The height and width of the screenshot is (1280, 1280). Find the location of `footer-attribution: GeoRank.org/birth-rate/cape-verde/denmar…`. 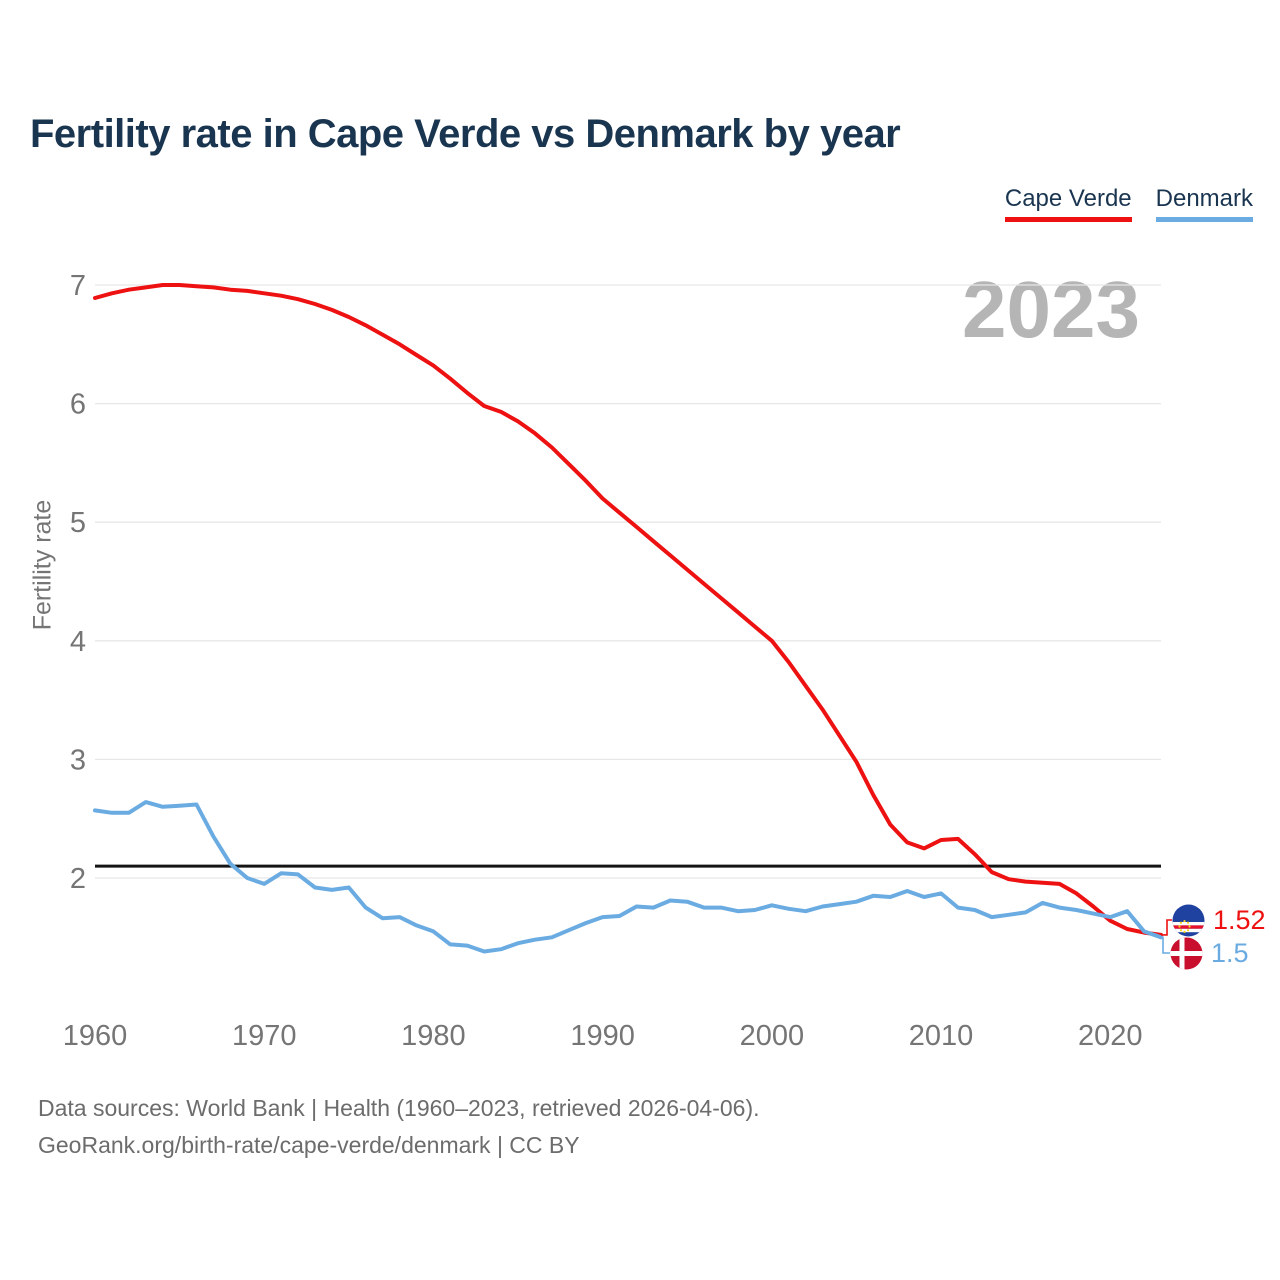

footer-attribution: GeoRank.org/birth-rate/cape-verde/denmar… is located at coordinates (309, 1145).